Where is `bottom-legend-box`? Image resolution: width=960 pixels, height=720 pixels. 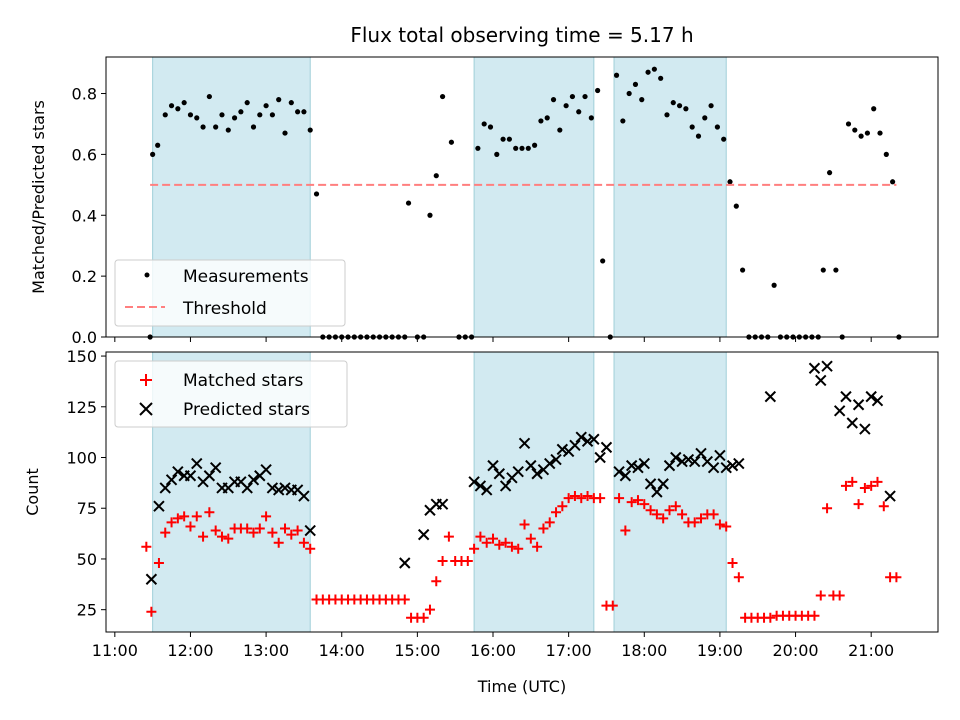
bottom-legend-box is located at coordinates (231, 394).